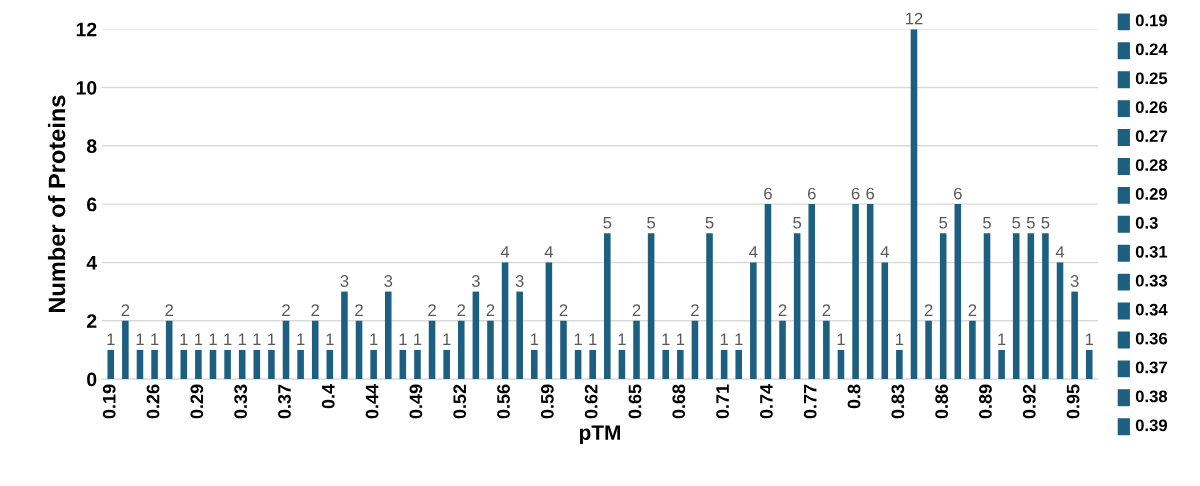  Describe the element at coordinates (547, 401) in the screenshot. I see `x-tick-label: 0.59` at that location.